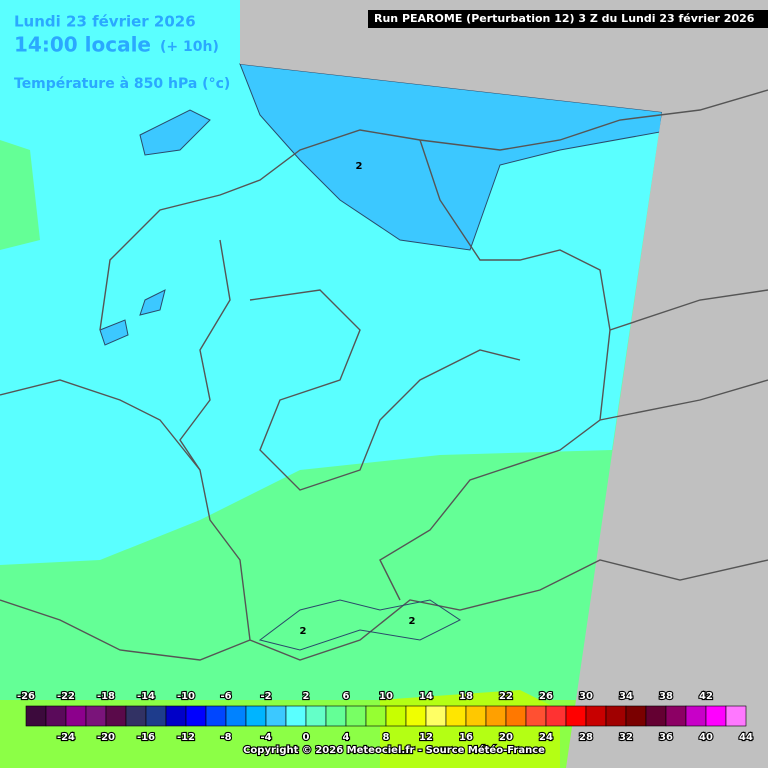  What do you see at coordinates (466, 737) in the screenshot?
I see `scale-label: 16` at bounding box center [466, 737].